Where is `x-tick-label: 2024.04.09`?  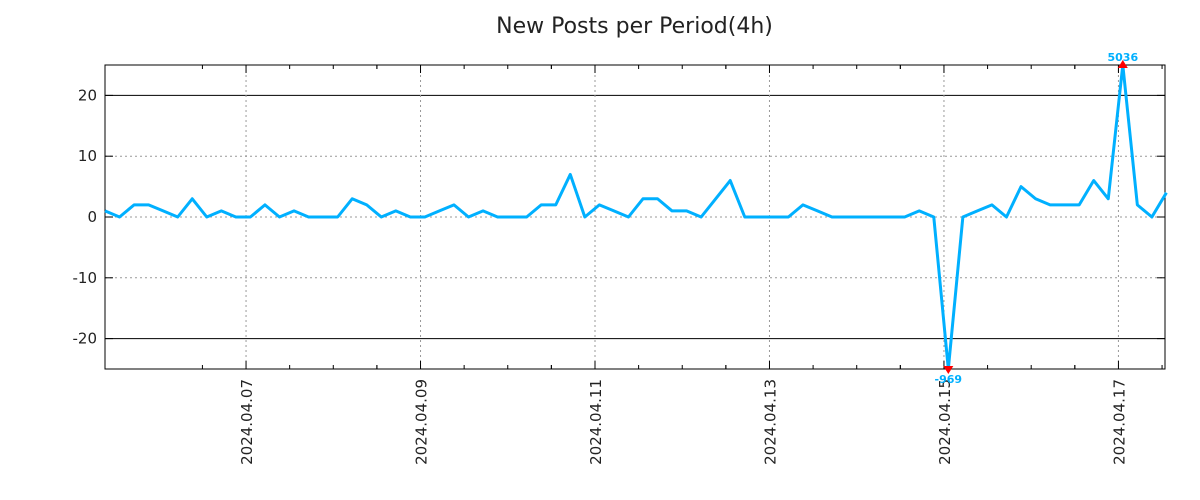 x-tick-label: 2024.04.09 is located at coordinates (422, 422).